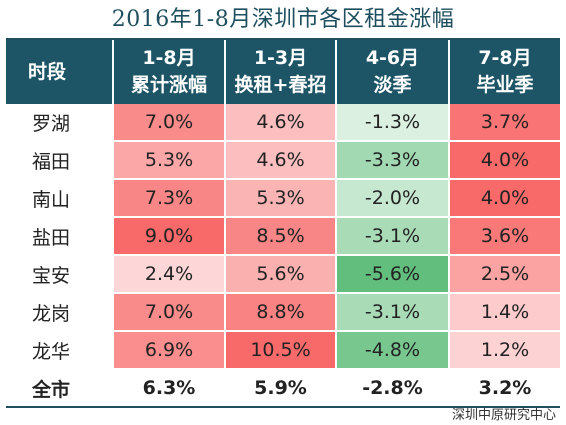 The width and height of the screenshot is (566, 425). I want to click on table-row: 盐田 9.0% 8.5% -3.1% 3.6%, so click(283, 236).